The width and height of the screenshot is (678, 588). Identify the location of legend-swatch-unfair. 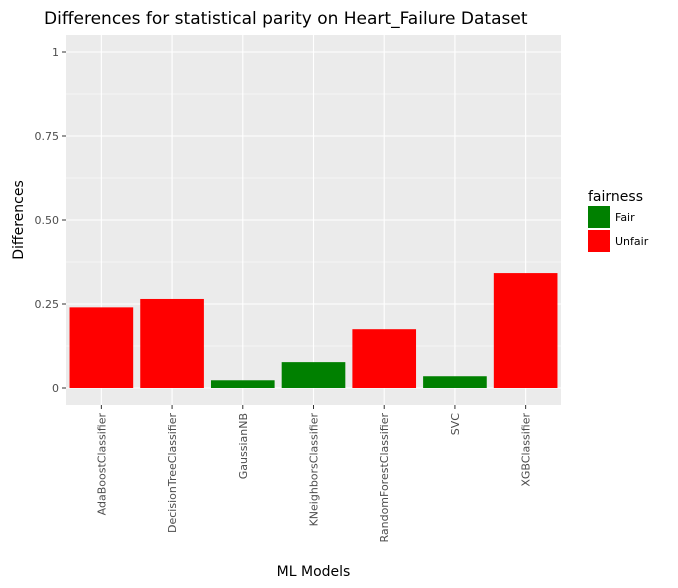
(599, 241).